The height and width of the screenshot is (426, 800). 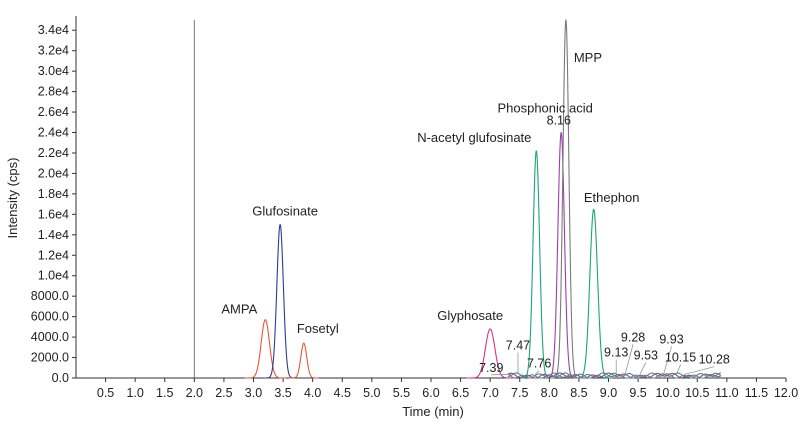 I want to click on y-tick-label: 1.6e4, so click(x=53, y=214).